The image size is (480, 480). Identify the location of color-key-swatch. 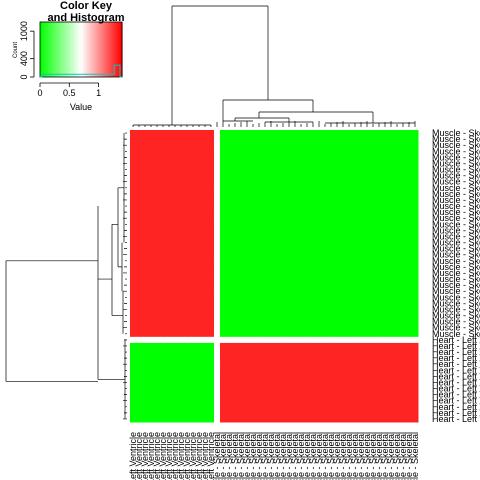
(80, 49).